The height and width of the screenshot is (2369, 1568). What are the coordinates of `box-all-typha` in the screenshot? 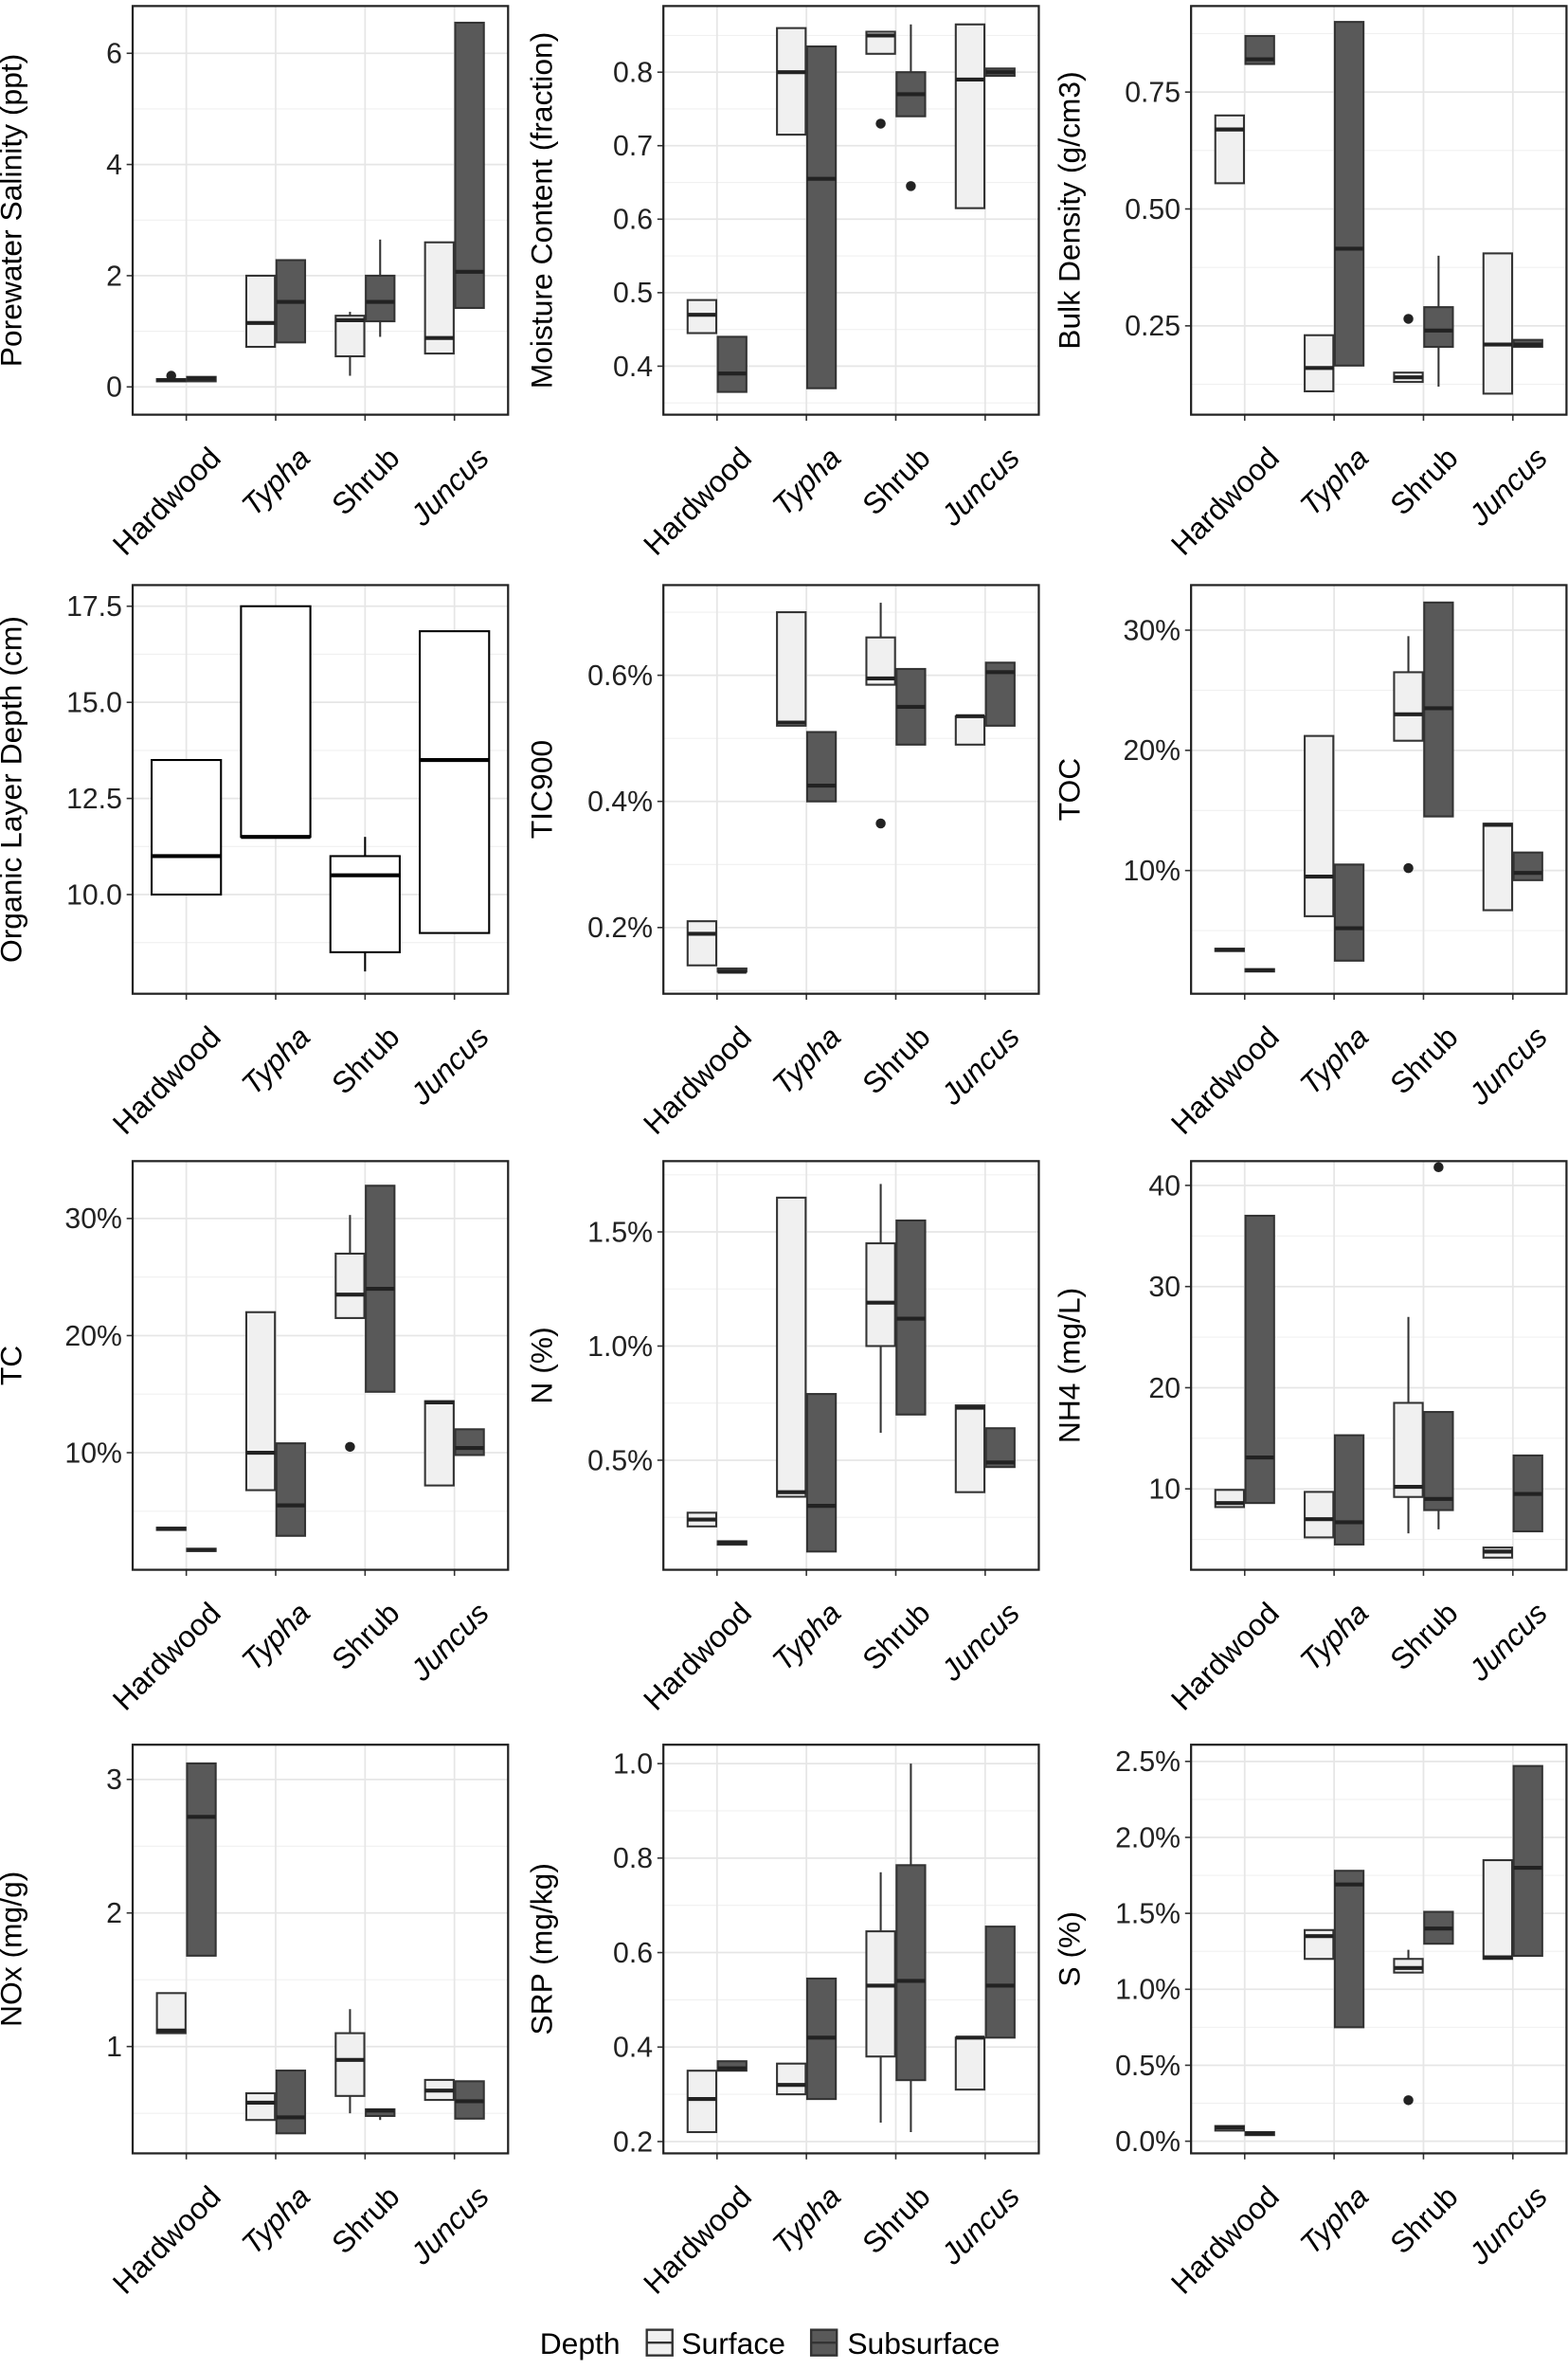 It's located at (276, 722).